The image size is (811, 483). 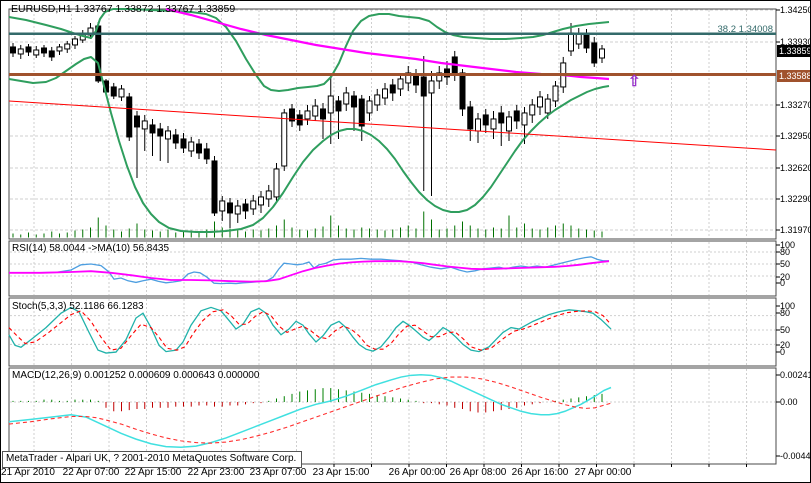 What do you see at coordinates (91, 472) in the screenshot?
I see `time-axis-label: 22 Apr 07:00` at bounding box center [91, 472].